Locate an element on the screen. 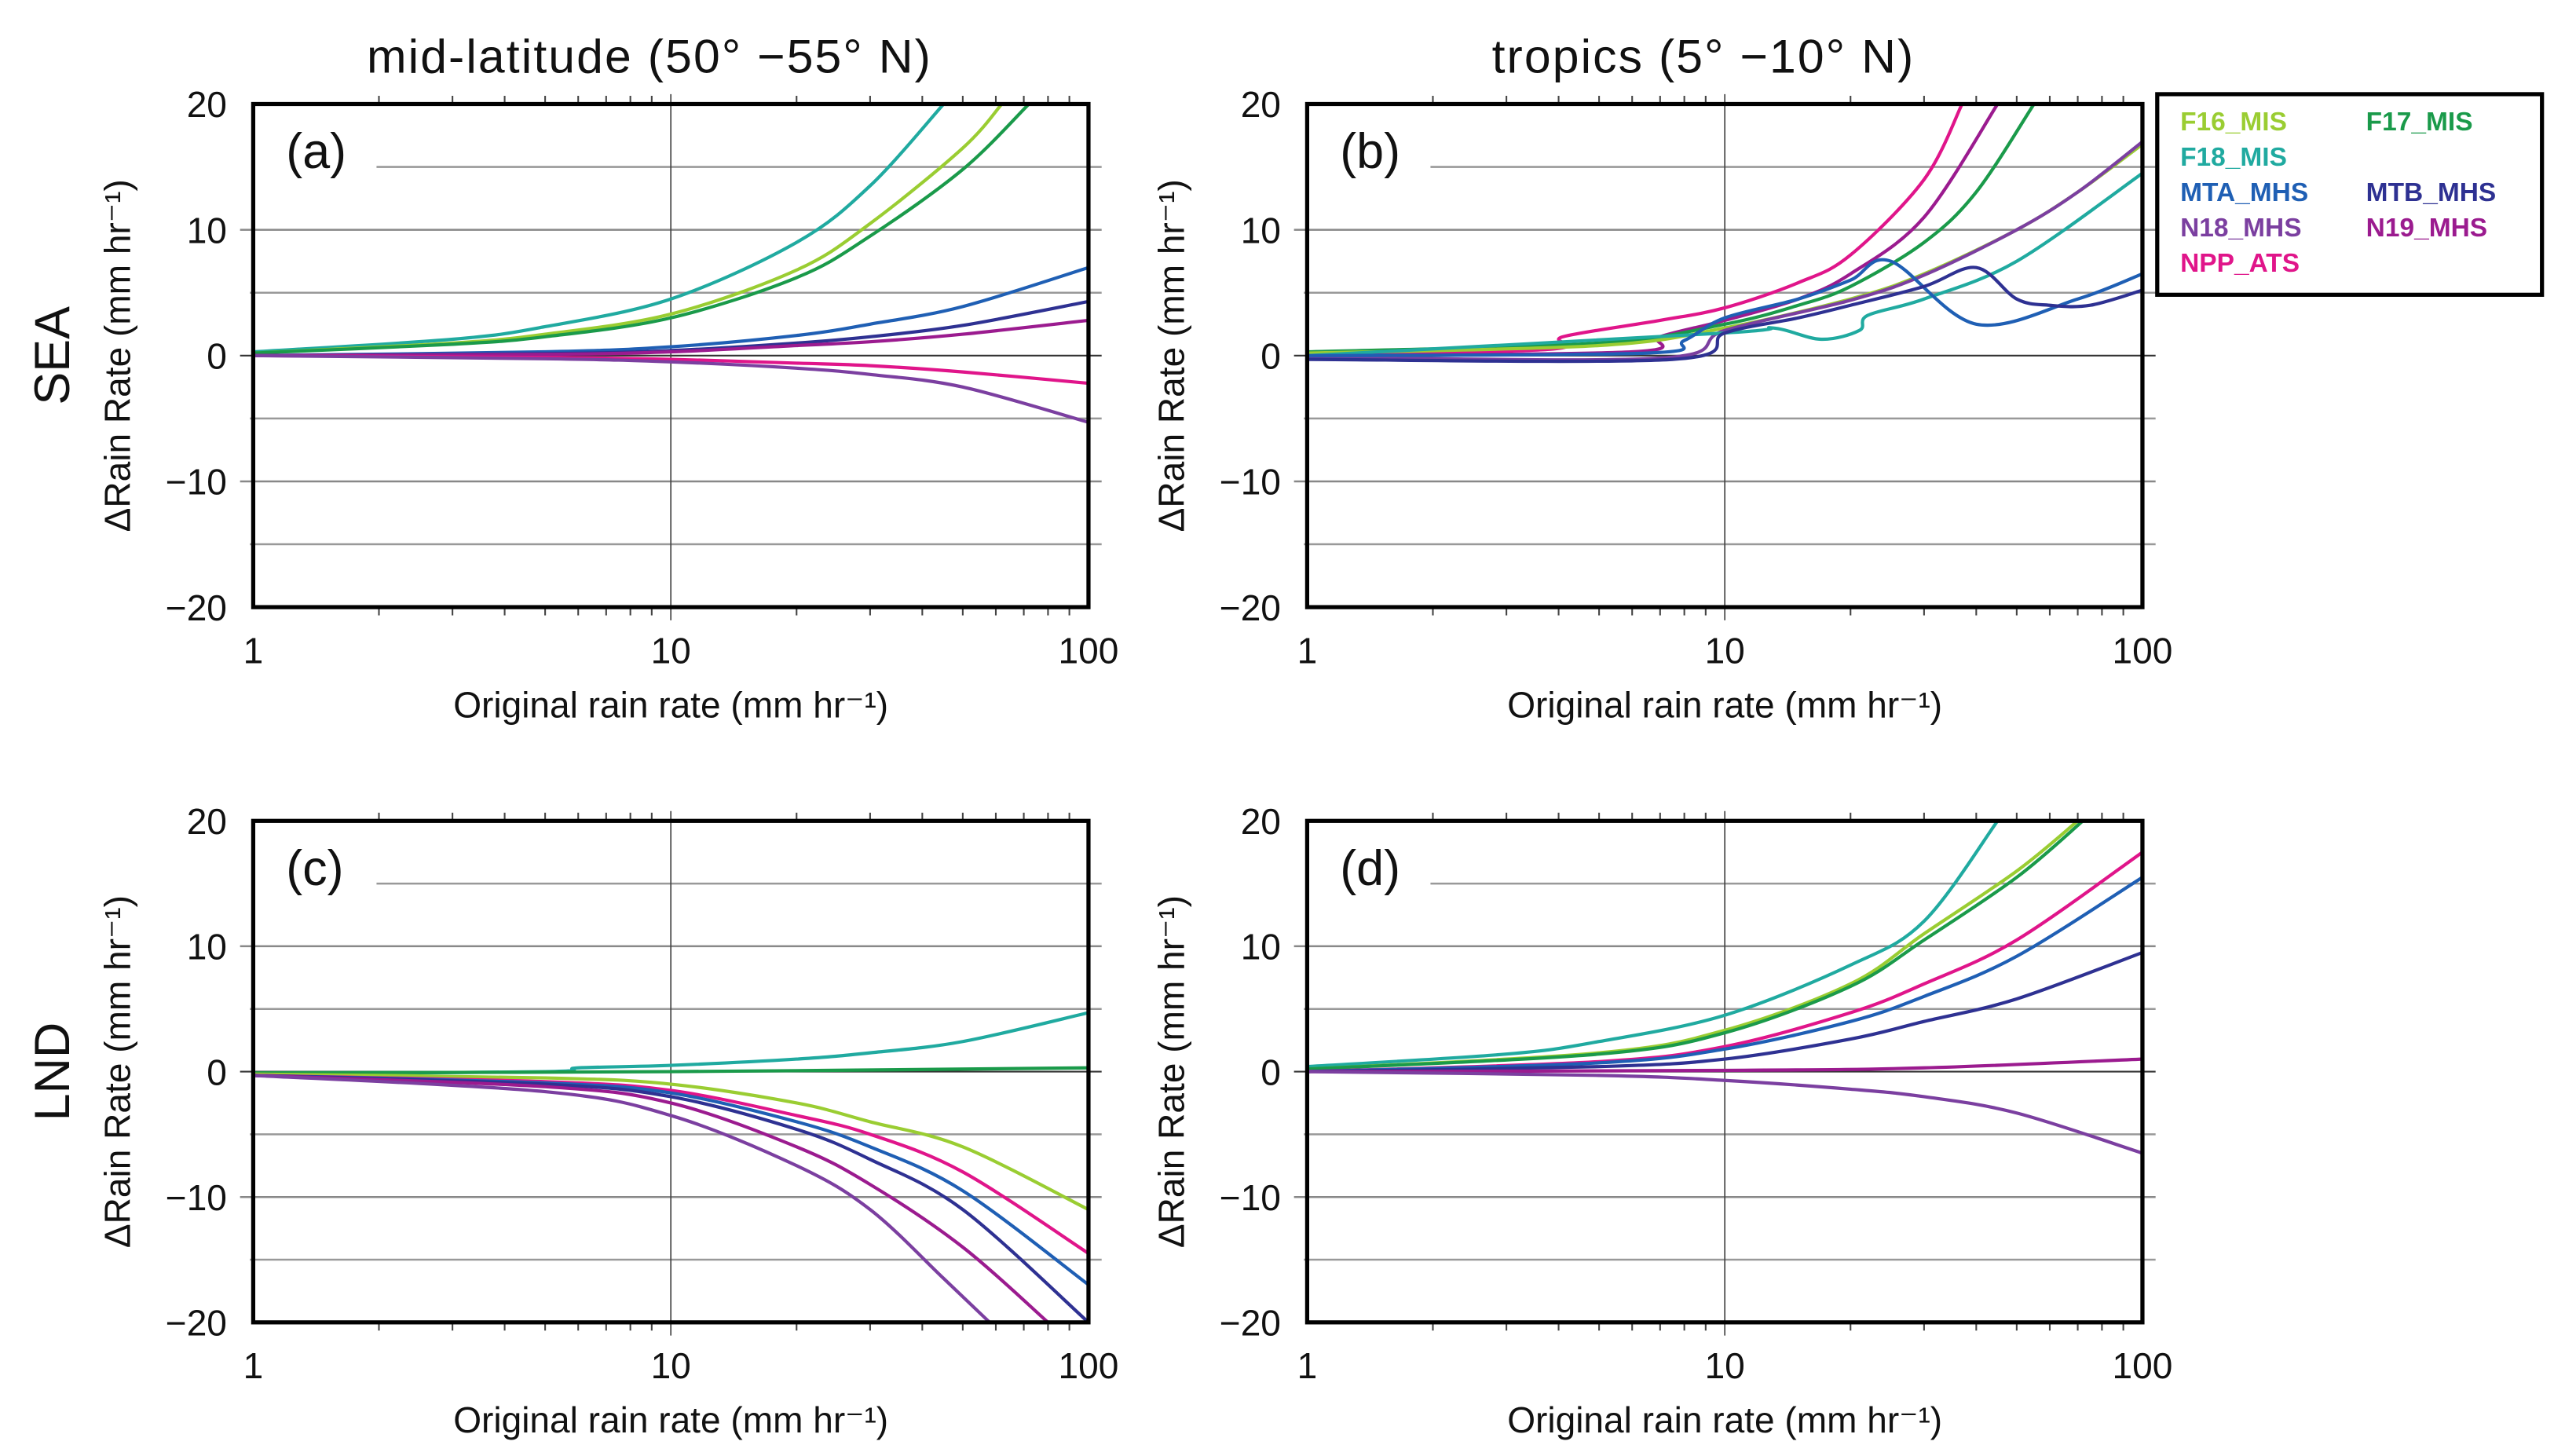 This screenshot has width=2565, height=1456. panel-label: (b) is located at coordinates (1370, 151).